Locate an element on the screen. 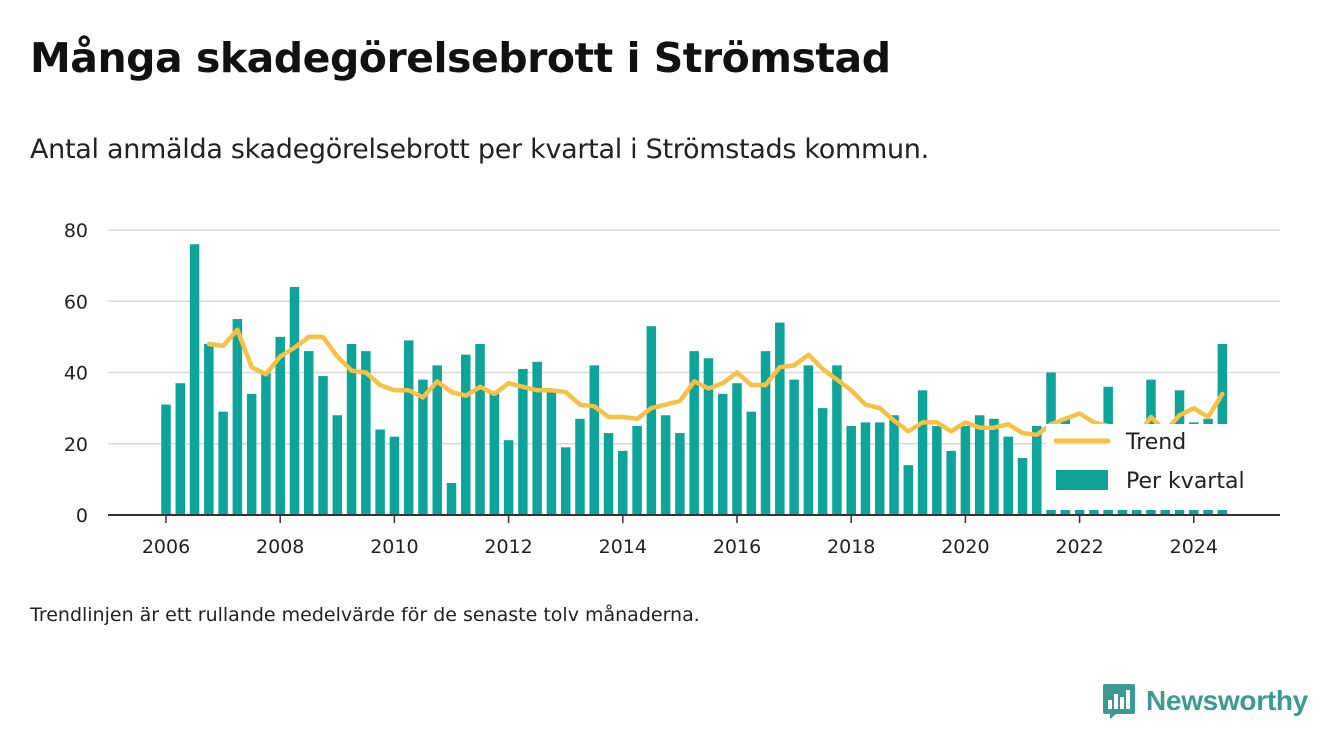  x-tick-label: 2010 is located at coordinates (394, 547).